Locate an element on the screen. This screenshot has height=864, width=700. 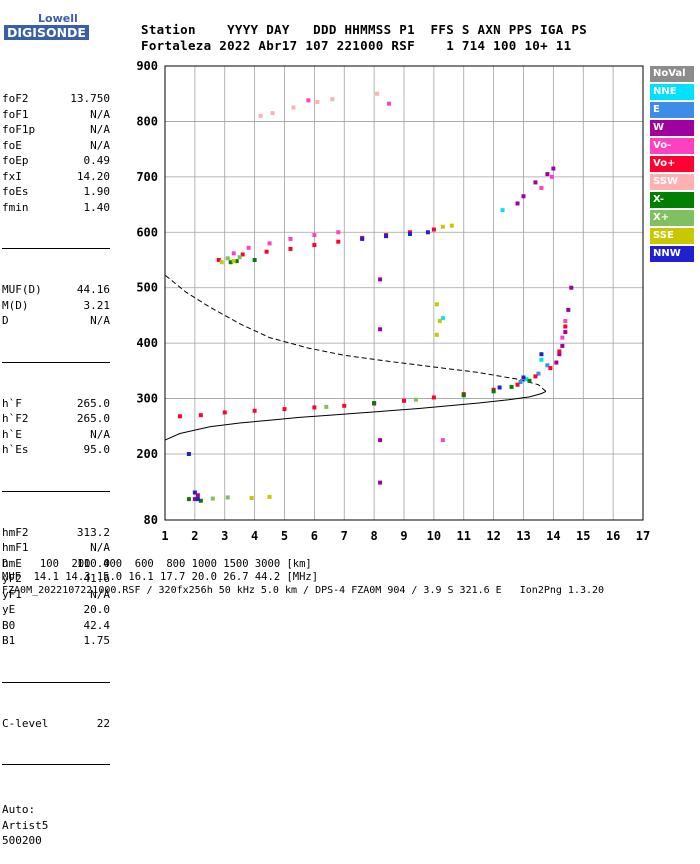
parameter-row: h`Es 95.0 is located at coordinates (56, 450).